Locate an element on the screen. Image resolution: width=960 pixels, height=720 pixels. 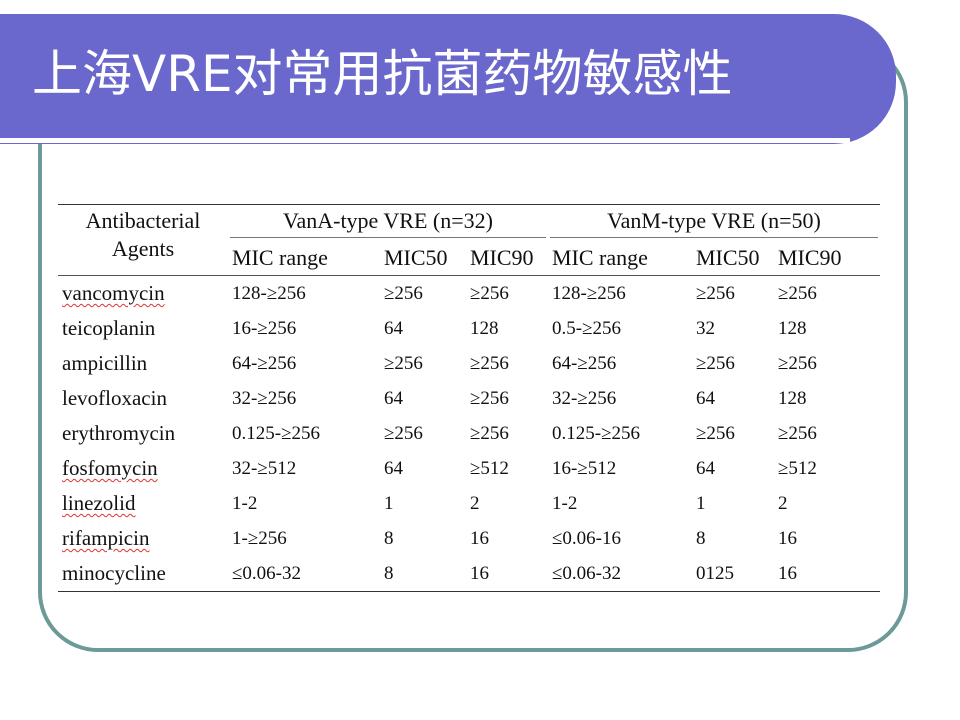
agent-name-cell: teicoplanin is located at coordinates (143, 328).